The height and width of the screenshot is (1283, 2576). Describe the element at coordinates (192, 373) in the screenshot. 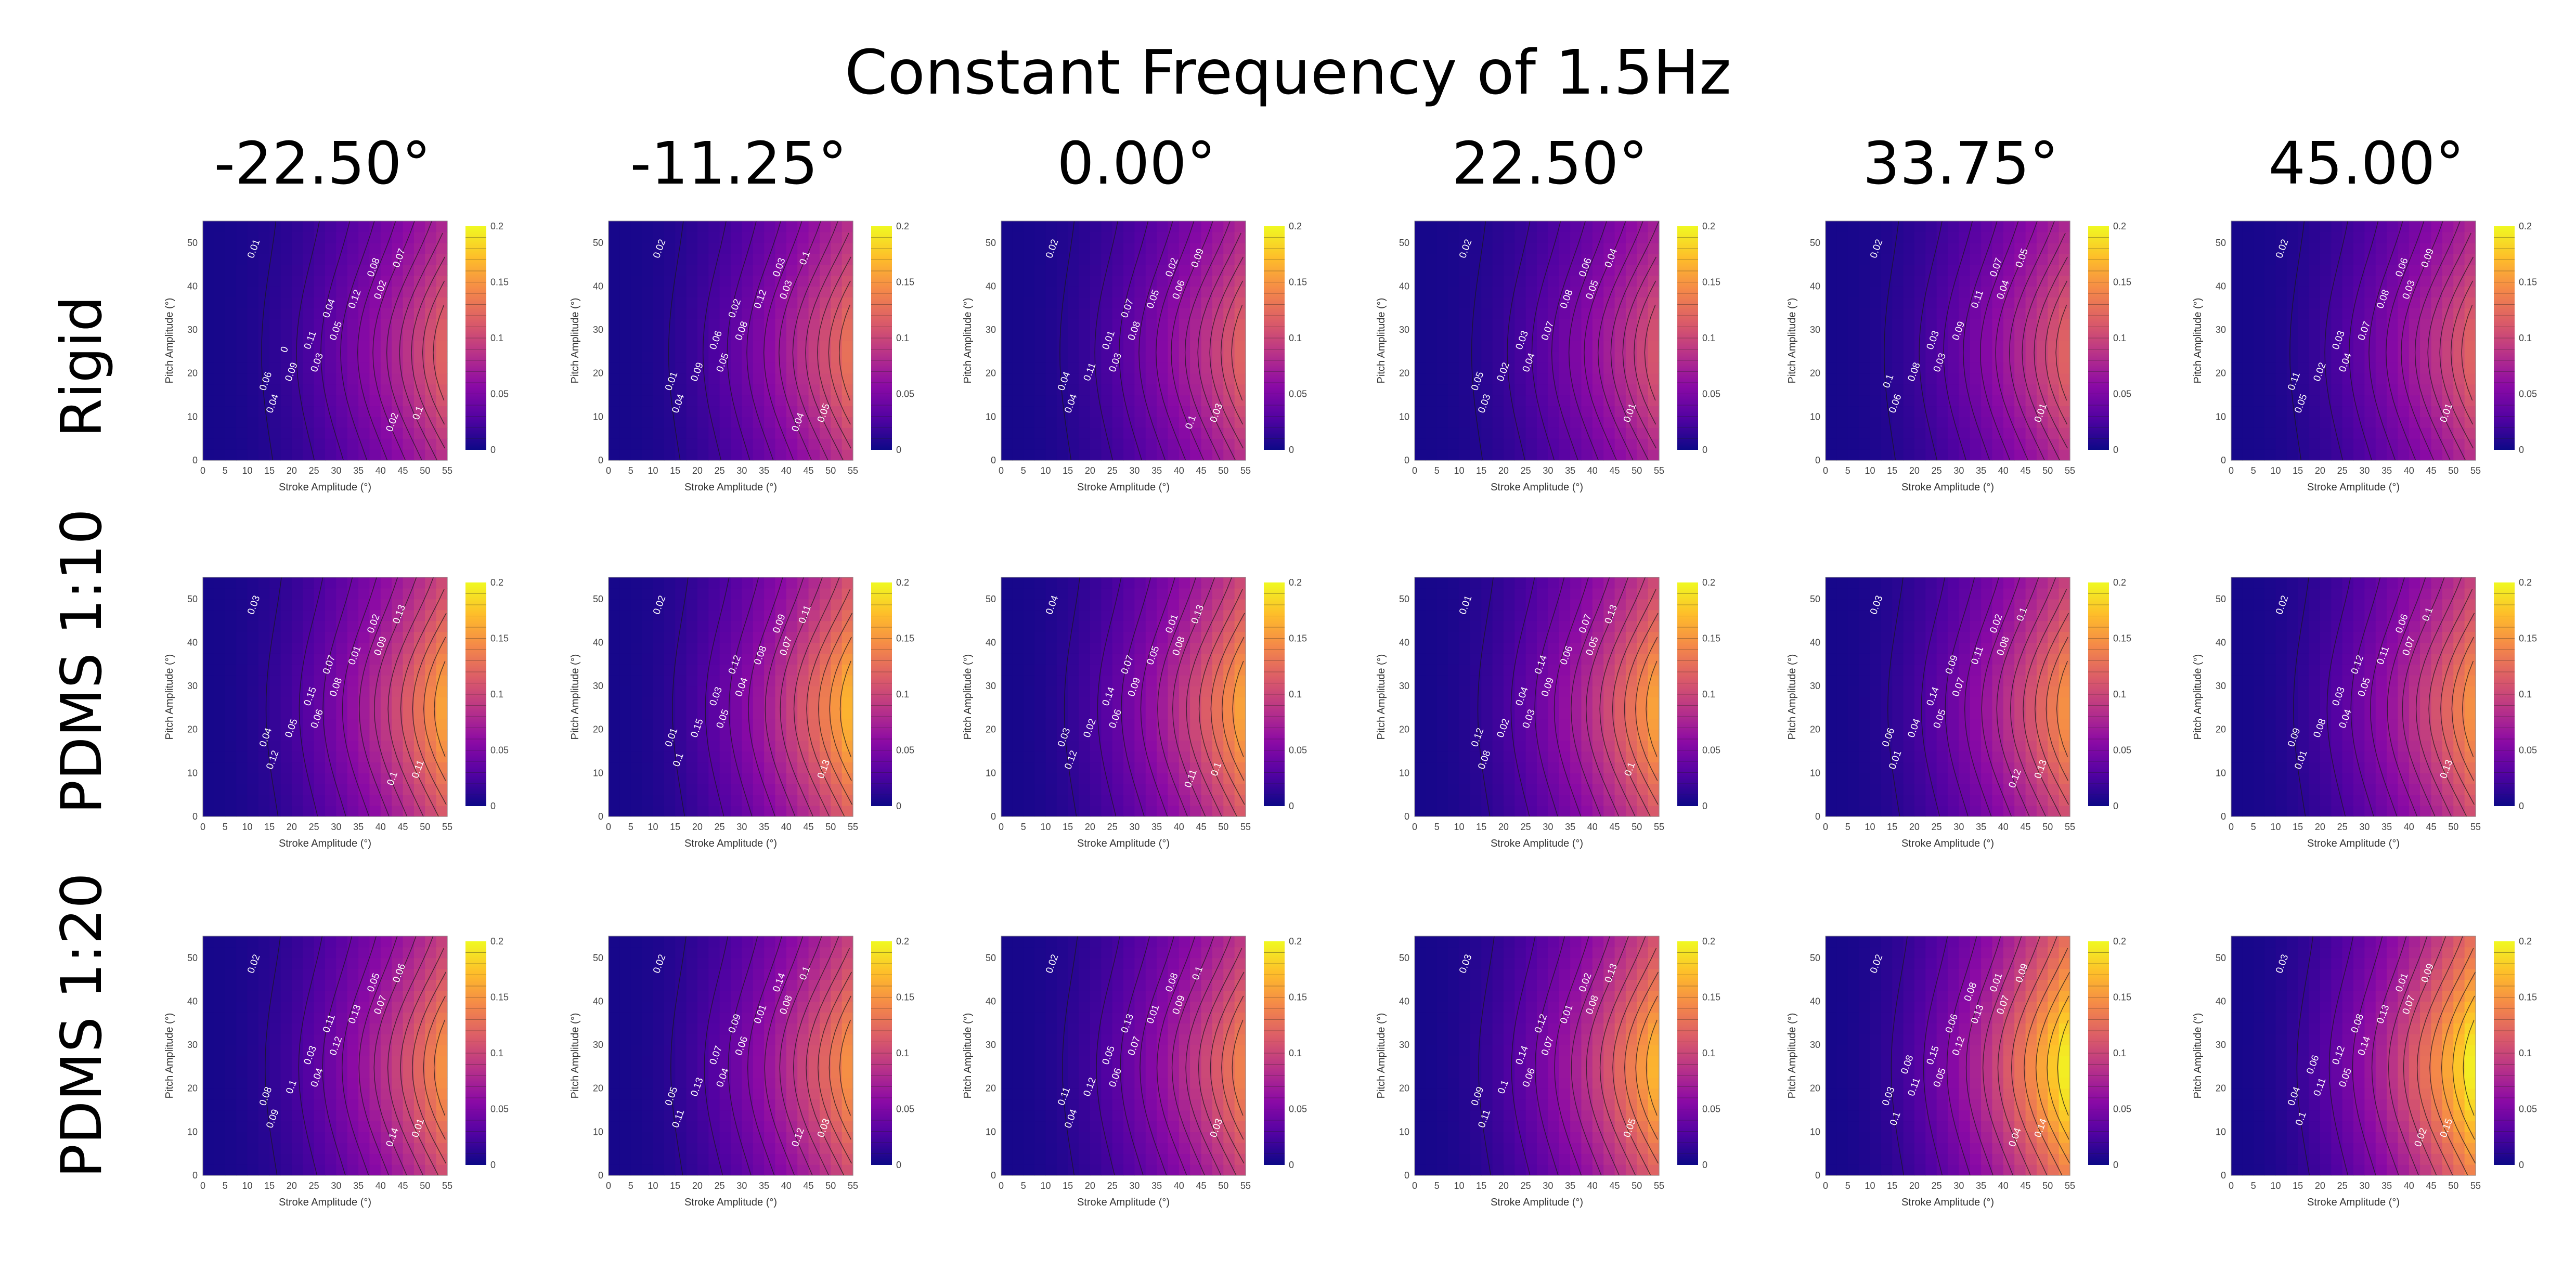

I see `y-tick-label: 20` at that location.